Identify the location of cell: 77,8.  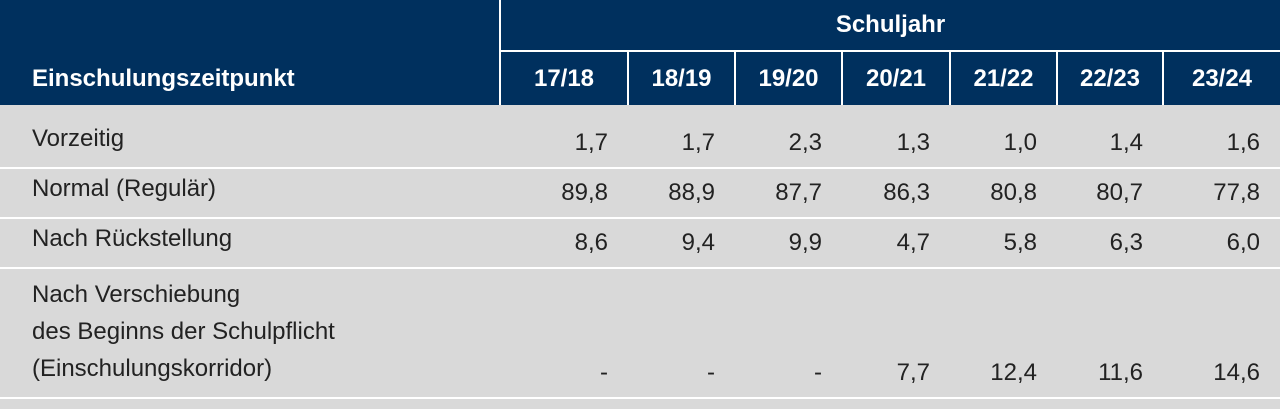
(1221, 193).